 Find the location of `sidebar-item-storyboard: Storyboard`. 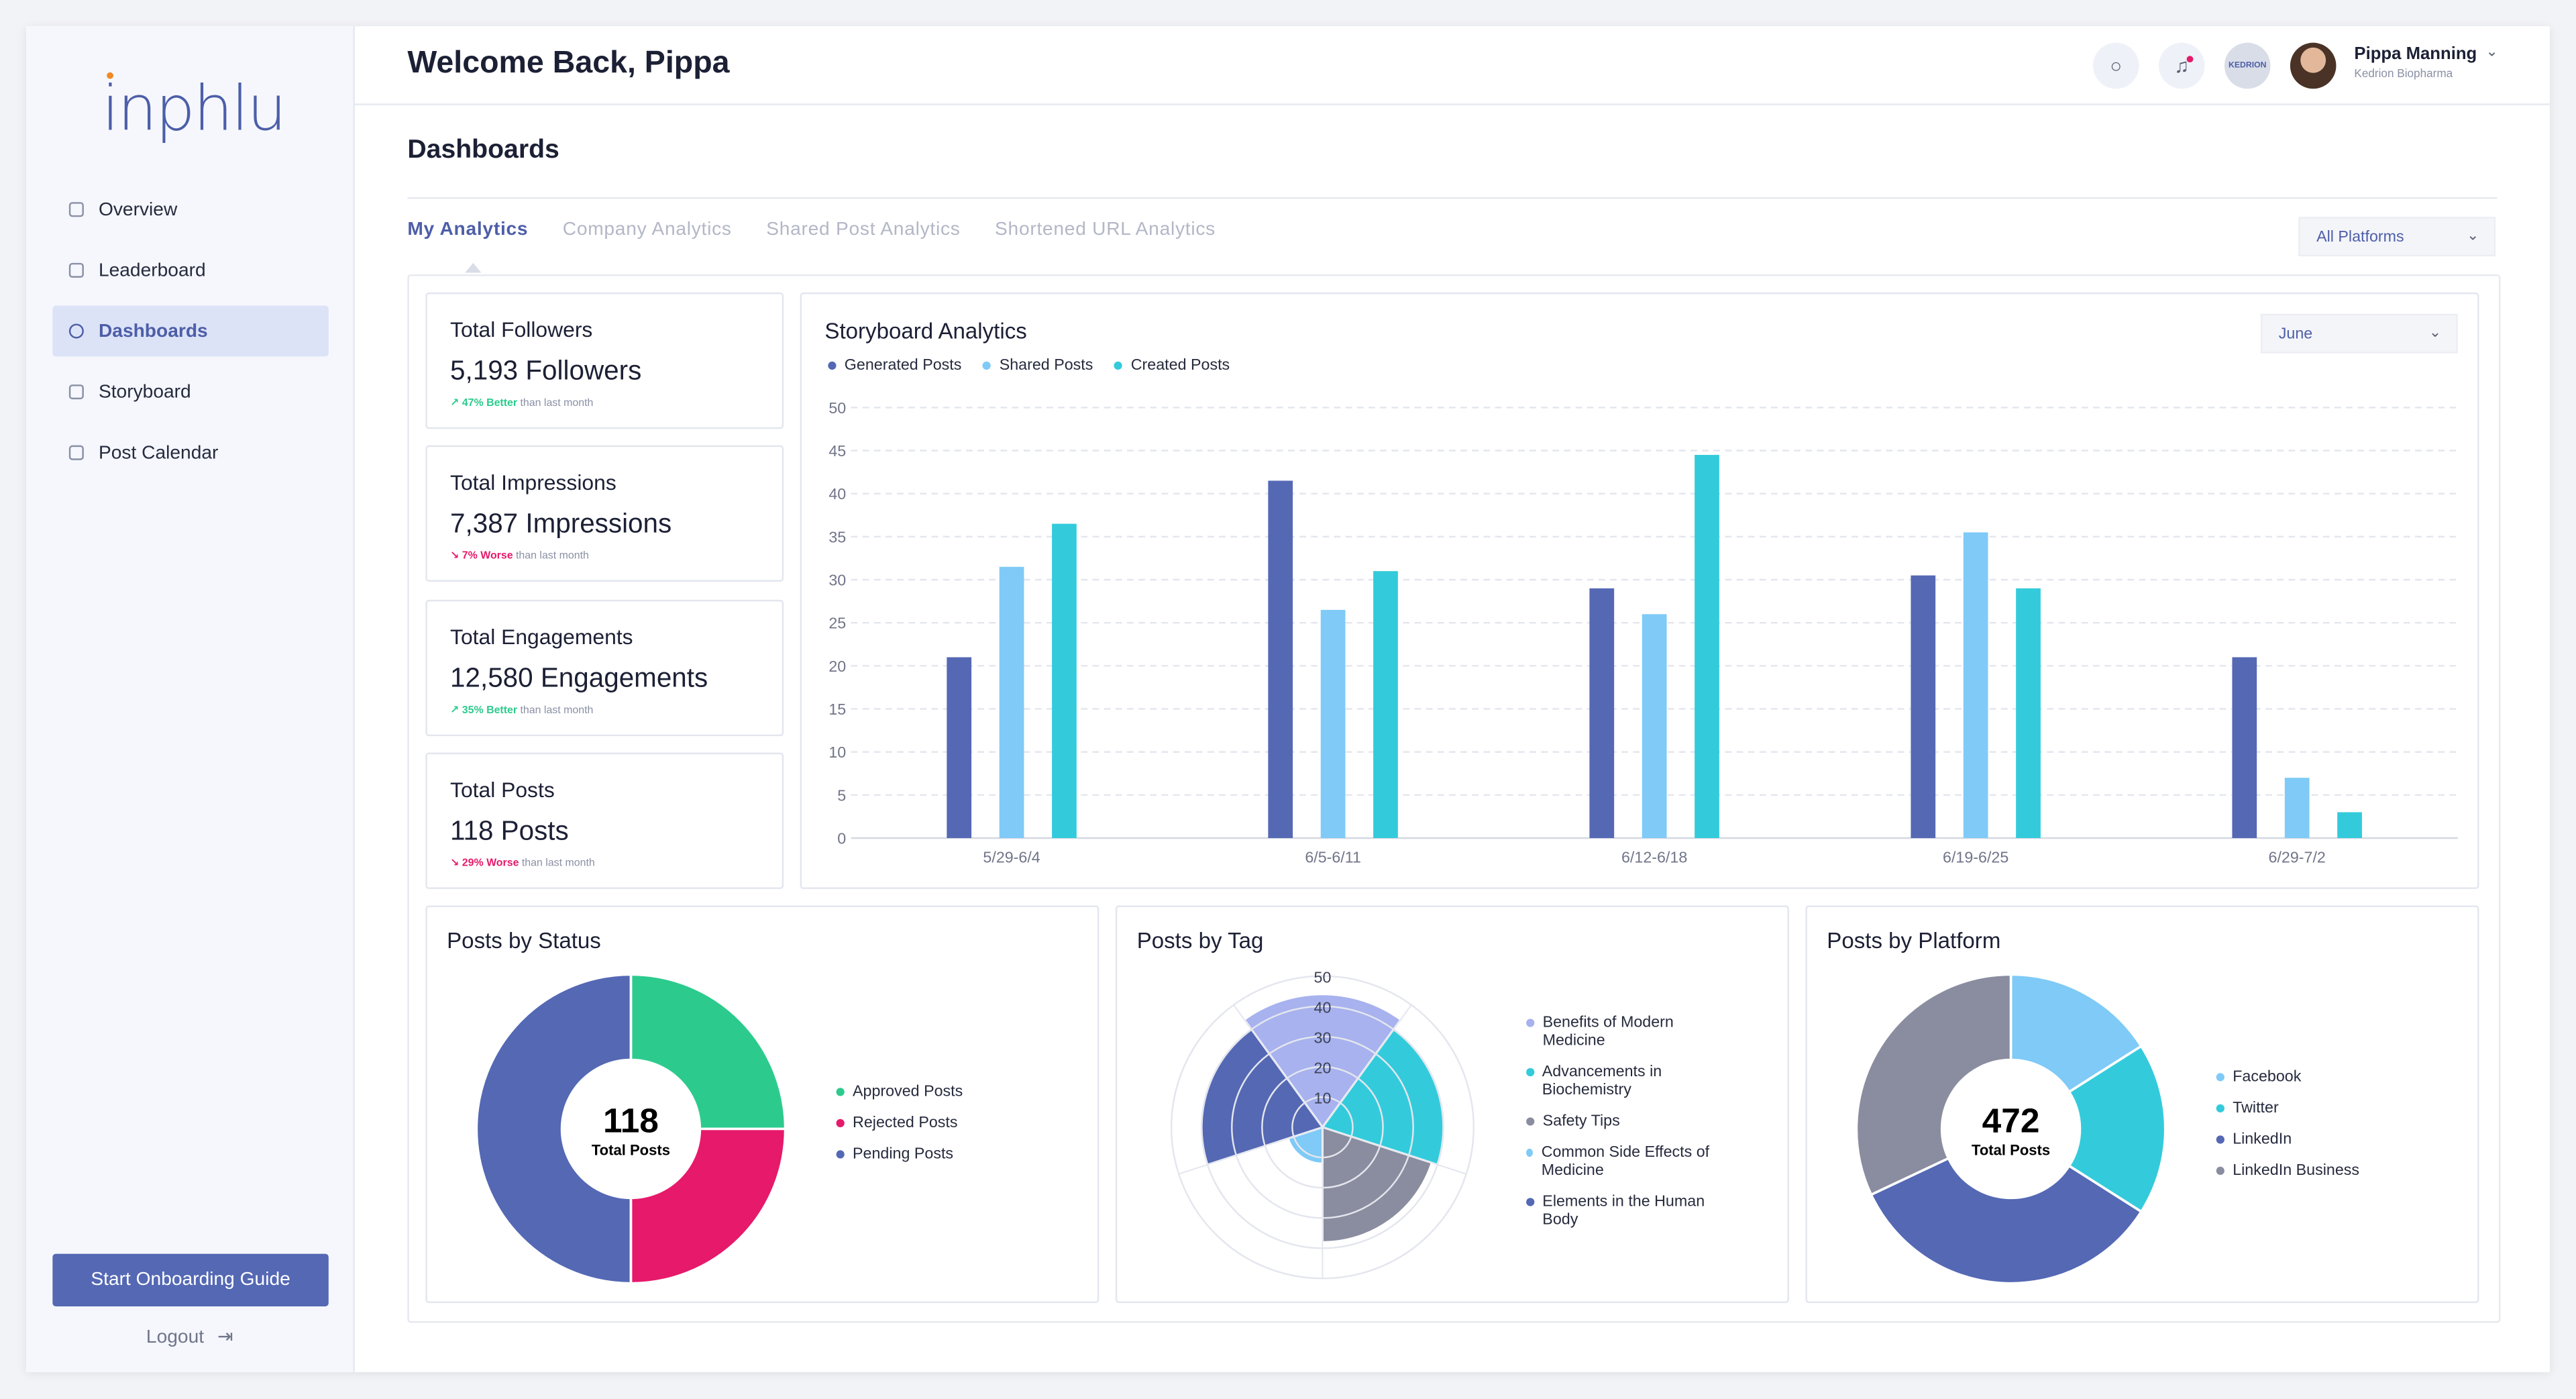

sidebar-item-storyboard: Storyboard is located at coordinates (190, 391).